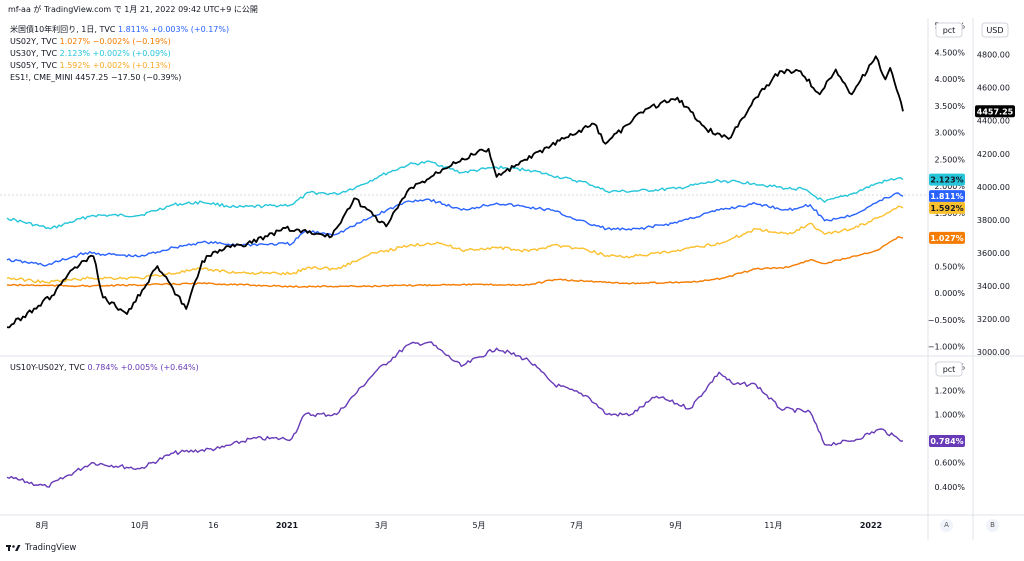 This screenshot has height=561, width=1024. What do you see at coordinates (993, 253) in the screenshot?
I see `usd-axis-tick: 3600.00` at bounding box center [993, 253].